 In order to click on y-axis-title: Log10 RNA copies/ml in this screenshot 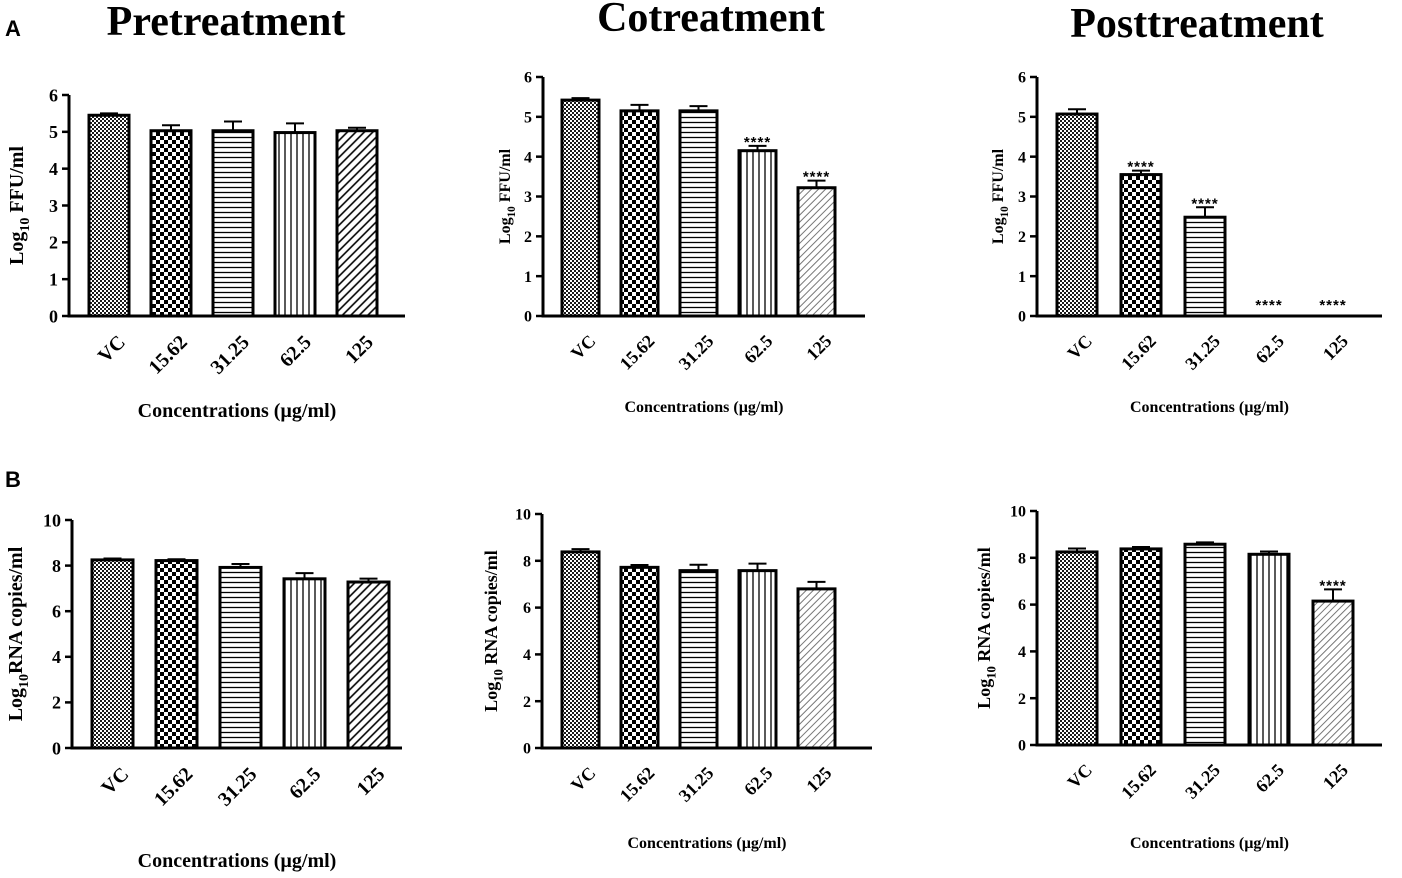, I will do `click(493, 631)`.